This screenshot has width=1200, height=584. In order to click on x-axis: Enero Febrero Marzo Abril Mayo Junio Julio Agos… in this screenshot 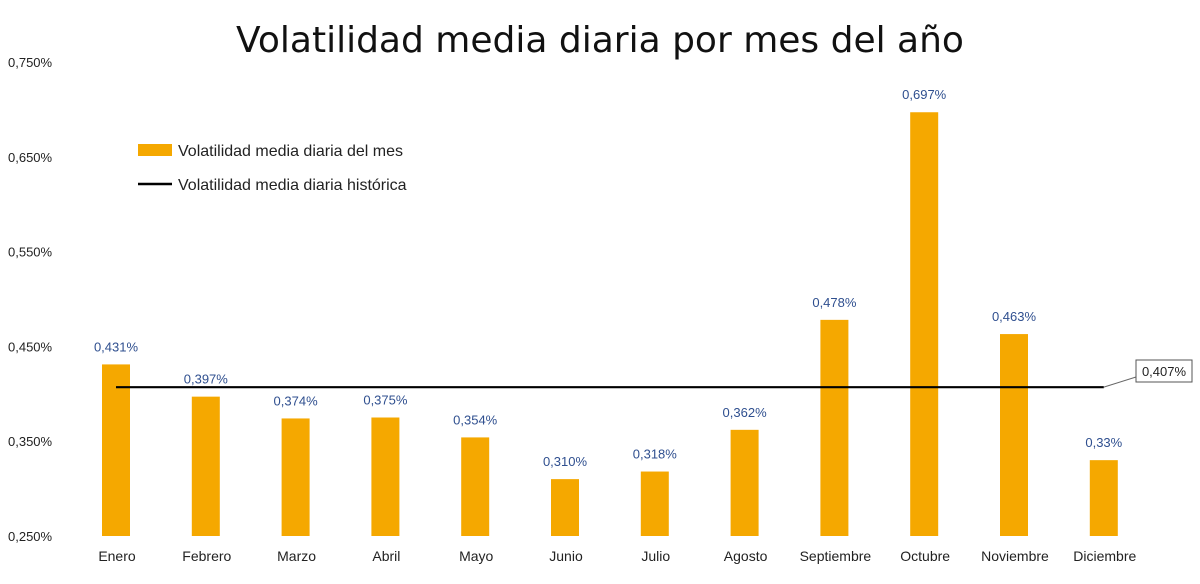, I will do `click(617, 556)`.